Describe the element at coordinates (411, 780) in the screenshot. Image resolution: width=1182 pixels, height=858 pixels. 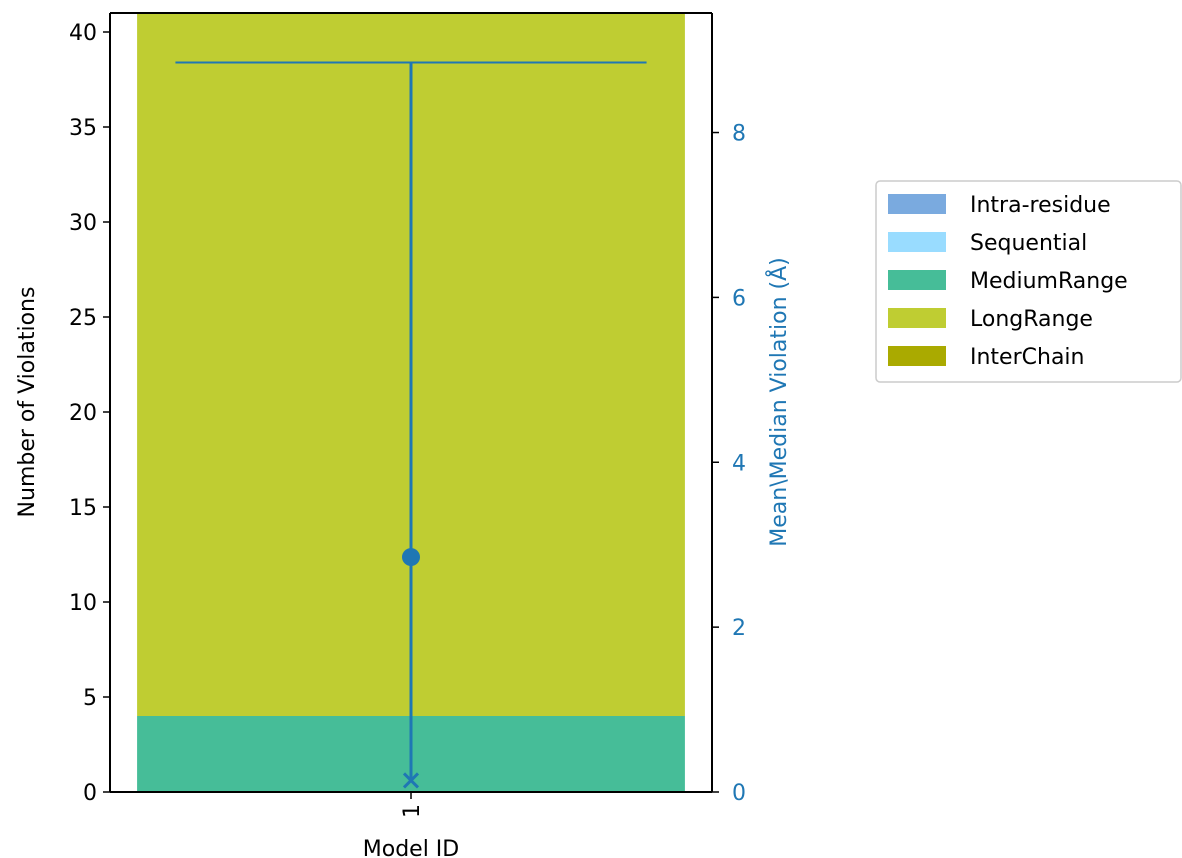
I see `median-marker` at that location.